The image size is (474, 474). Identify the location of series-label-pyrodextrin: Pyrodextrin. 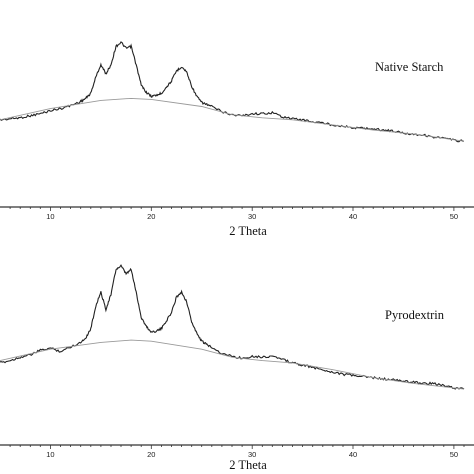
(415, 315).